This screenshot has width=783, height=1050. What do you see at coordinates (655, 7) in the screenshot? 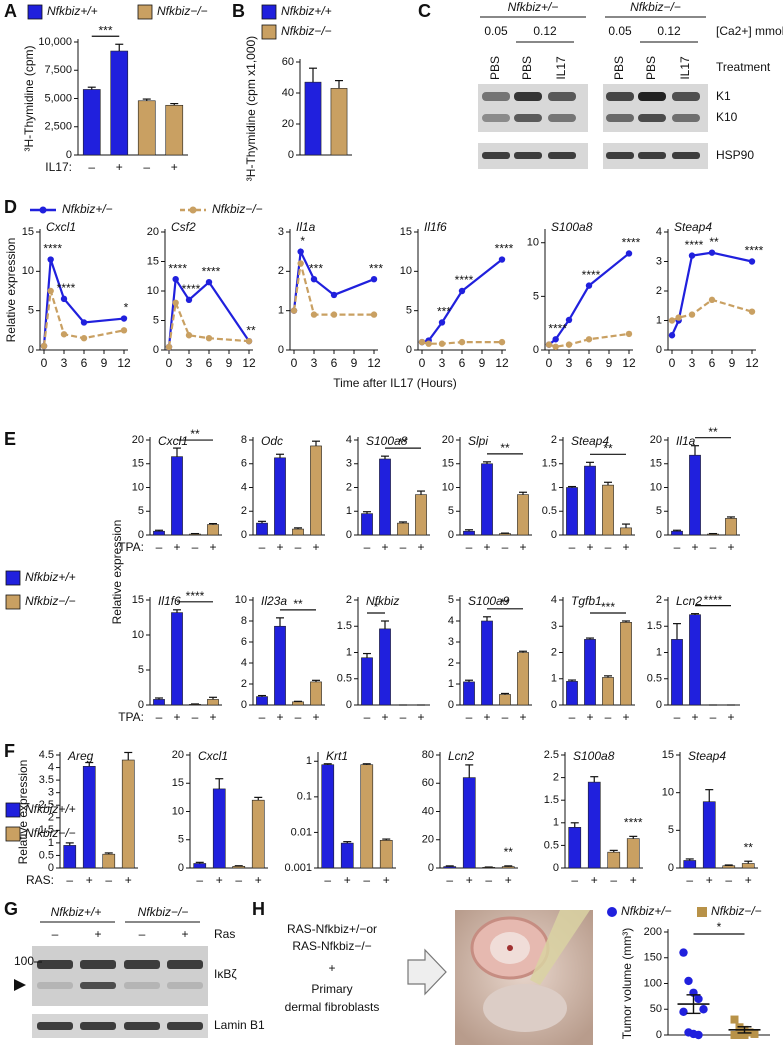
I see `genotype-label: Nfkbiz−/−` at bounding box center [655, 7].